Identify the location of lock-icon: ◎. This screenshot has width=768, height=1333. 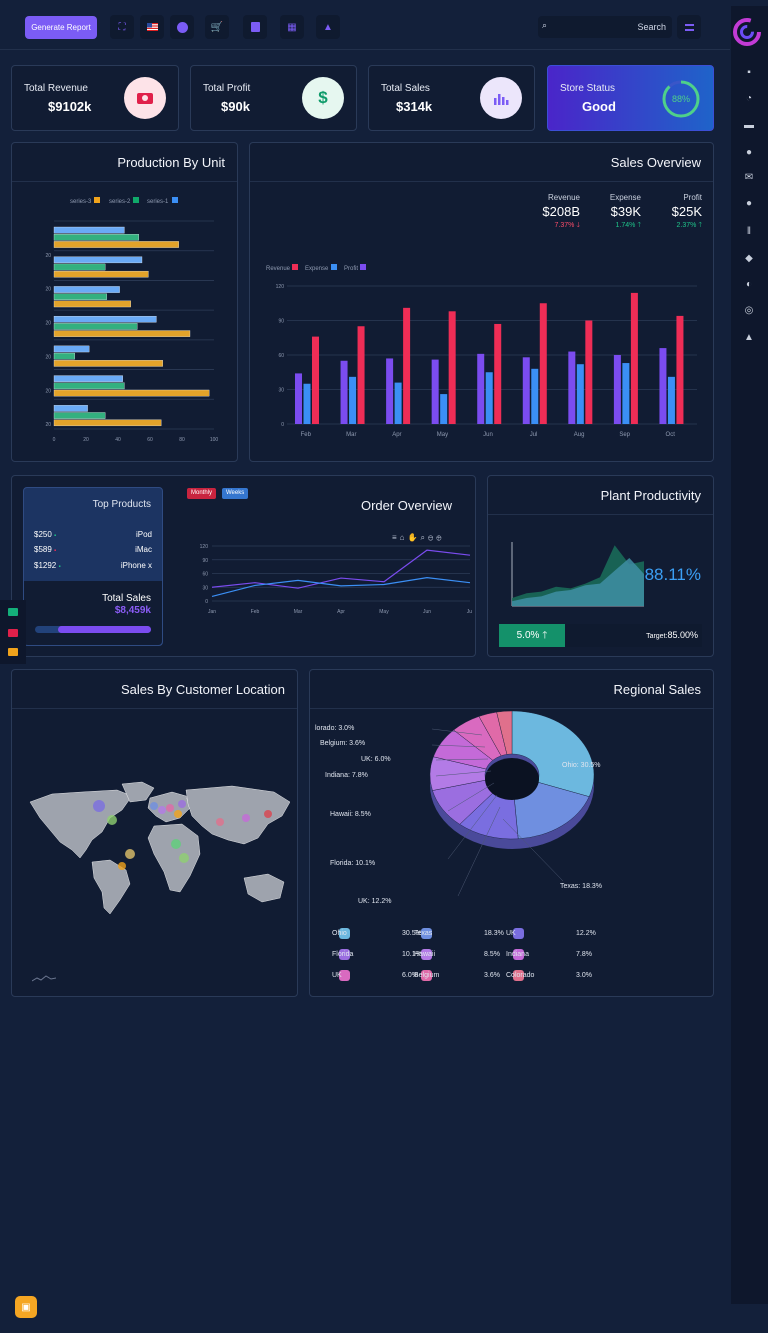
(749, 310).